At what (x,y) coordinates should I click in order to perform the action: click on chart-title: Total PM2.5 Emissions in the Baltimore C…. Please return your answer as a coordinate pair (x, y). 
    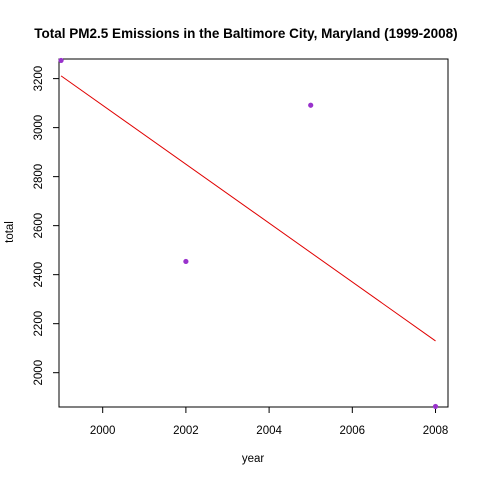
    Looking at the image, I should click on (245, 33).